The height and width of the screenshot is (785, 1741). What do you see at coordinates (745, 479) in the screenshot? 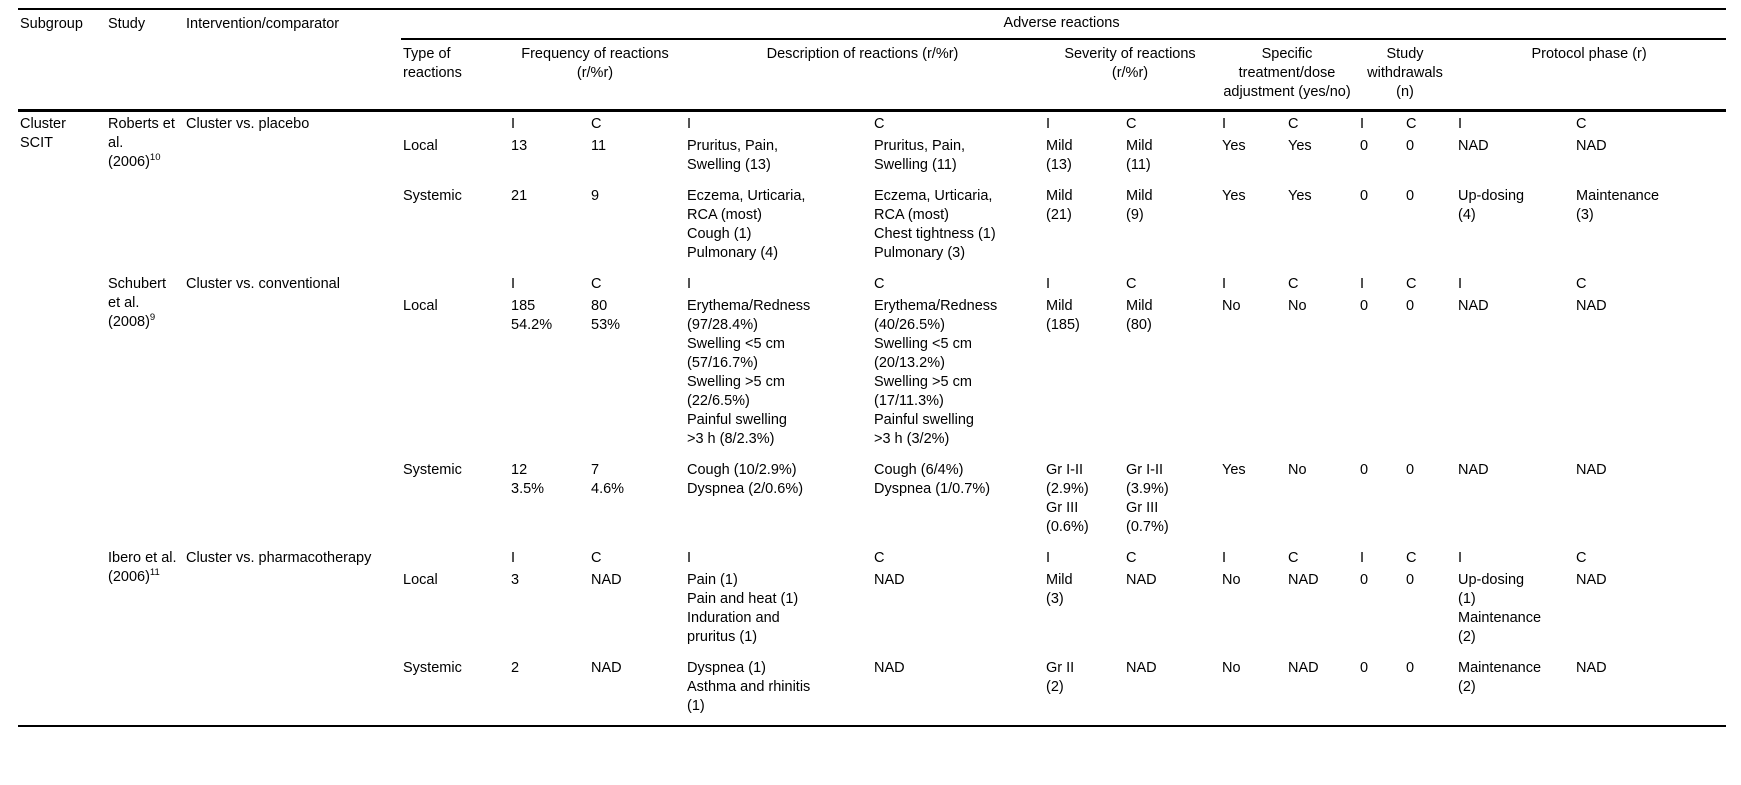
I see `cell-description-i: Cough (10/2.9%) Dyspnea (2/0.6%)` at bounding box center [745, 479].